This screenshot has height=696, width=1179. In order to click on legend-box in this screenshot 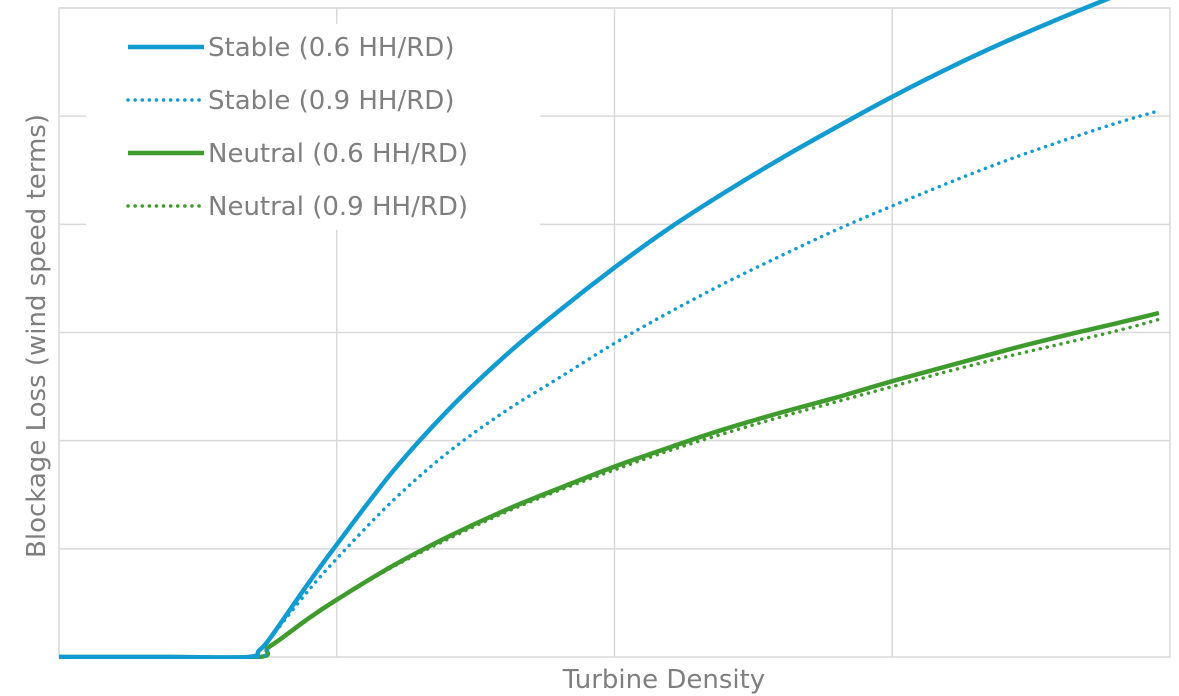, I will do `click(313, 127)`.